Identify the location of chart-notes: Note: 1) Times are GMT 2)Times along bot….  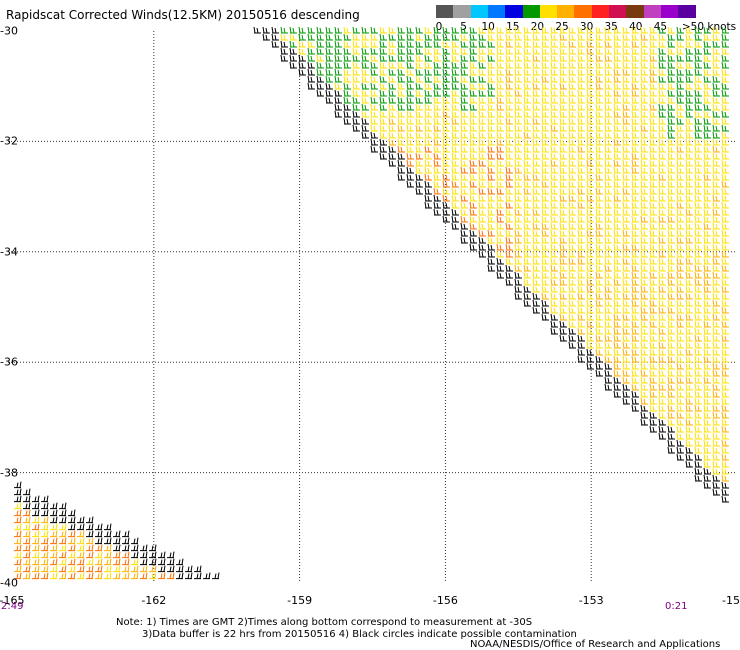
(346, 629).